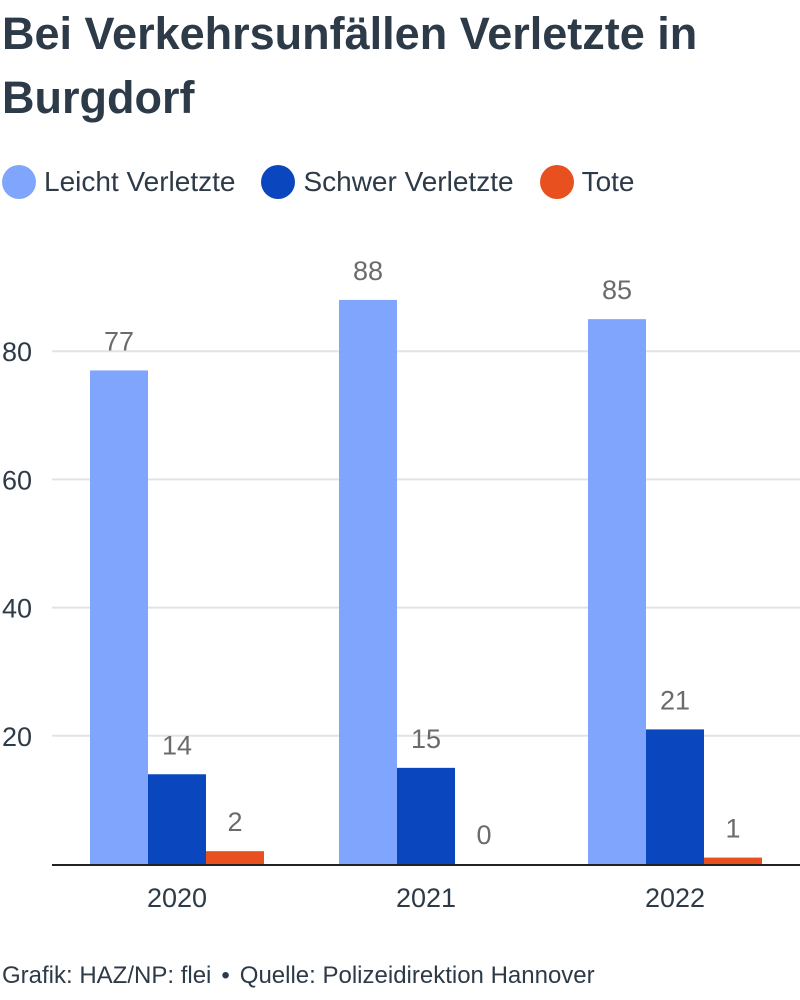  I want to click on legend-swatch-leicht, so click(19, 182).